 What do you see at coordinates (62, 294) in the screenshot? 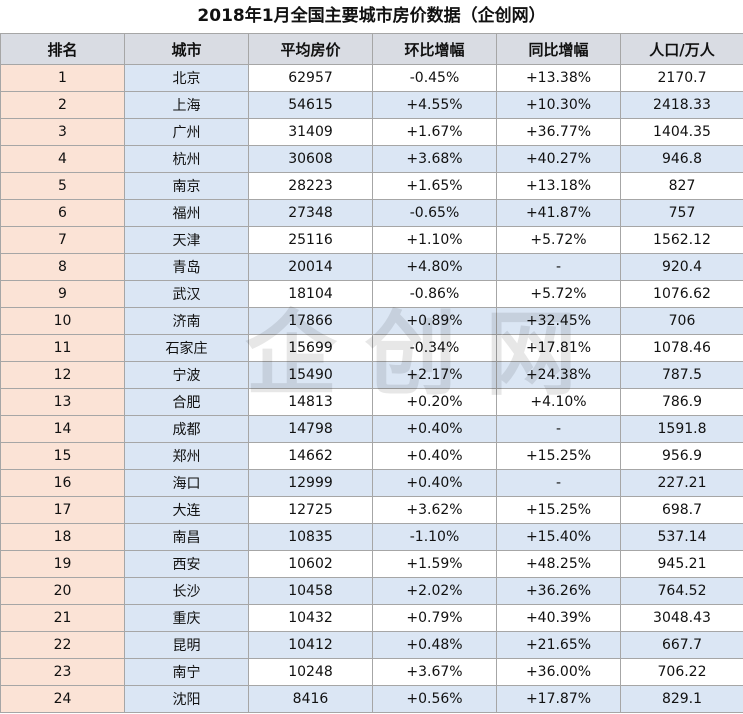
I see `rank-cell: 9` at bounding box center [62, 294].